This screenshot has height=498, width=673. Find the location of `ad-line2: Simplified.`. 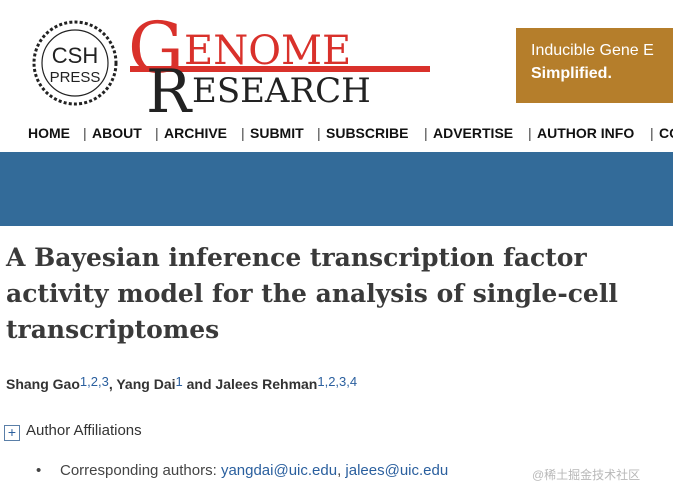

ad-line2: Simplified. is located at coordinates (571, 73).